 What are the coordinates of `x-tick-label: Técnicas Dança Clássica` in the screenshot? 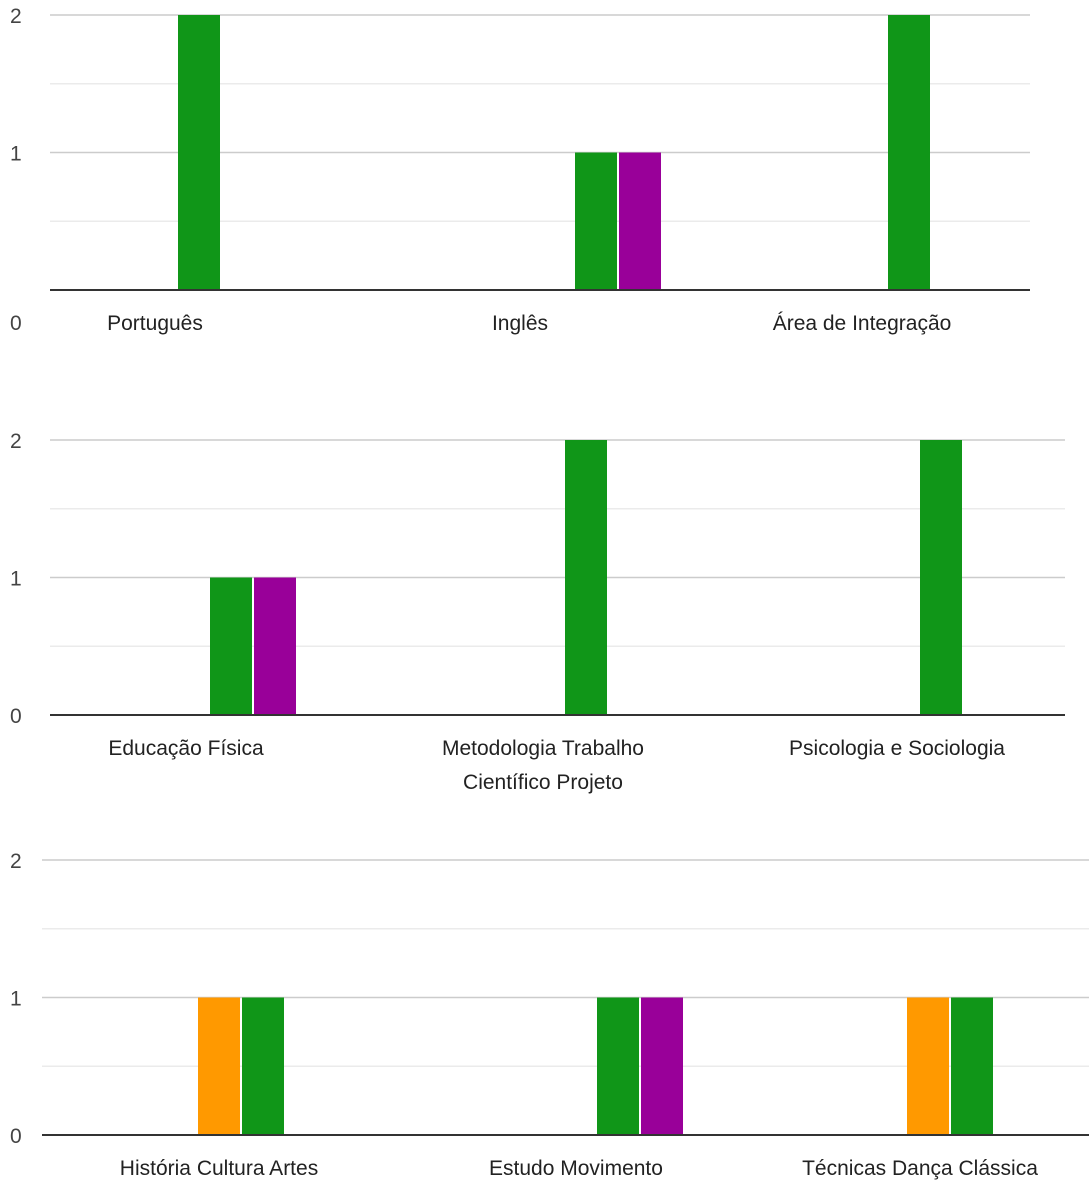 It's located at (920, 1168).